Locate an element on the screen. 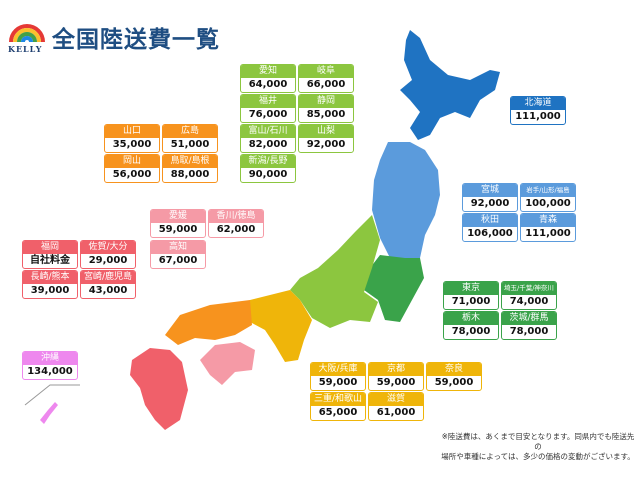  okinawa-frame is located at coordinates (52, 395).